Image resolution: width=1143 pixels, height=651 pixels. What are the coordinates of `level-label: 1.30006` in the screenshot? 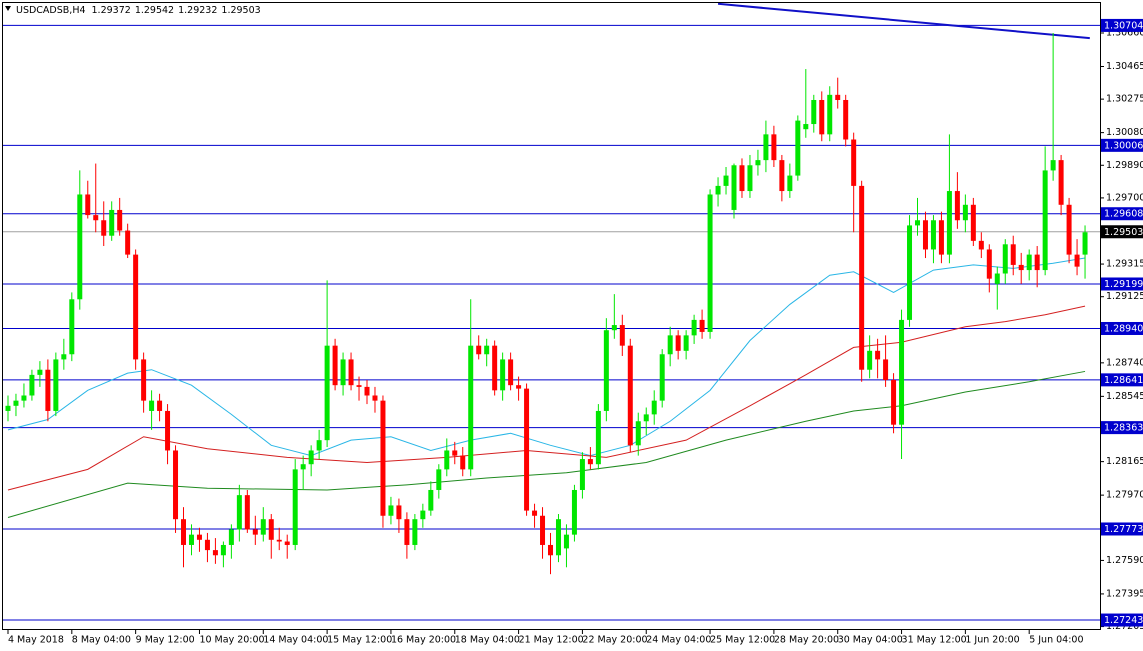 It's located at (1123, 145).